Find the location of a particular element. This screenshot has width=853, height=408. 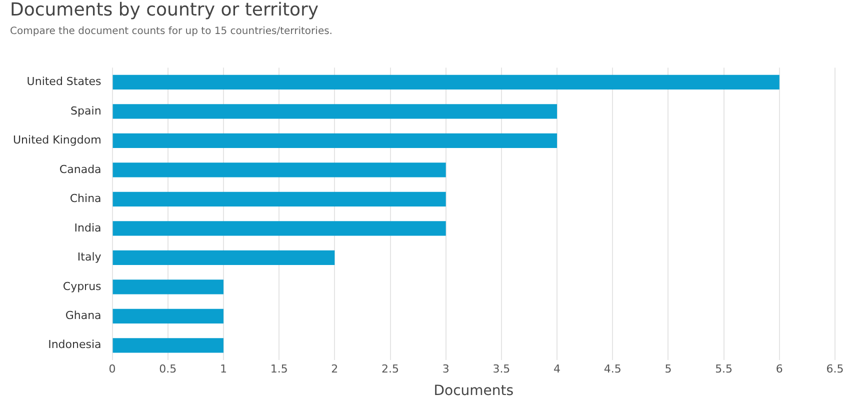

x-axis-title: Documents is located at coordinates (474, 391).